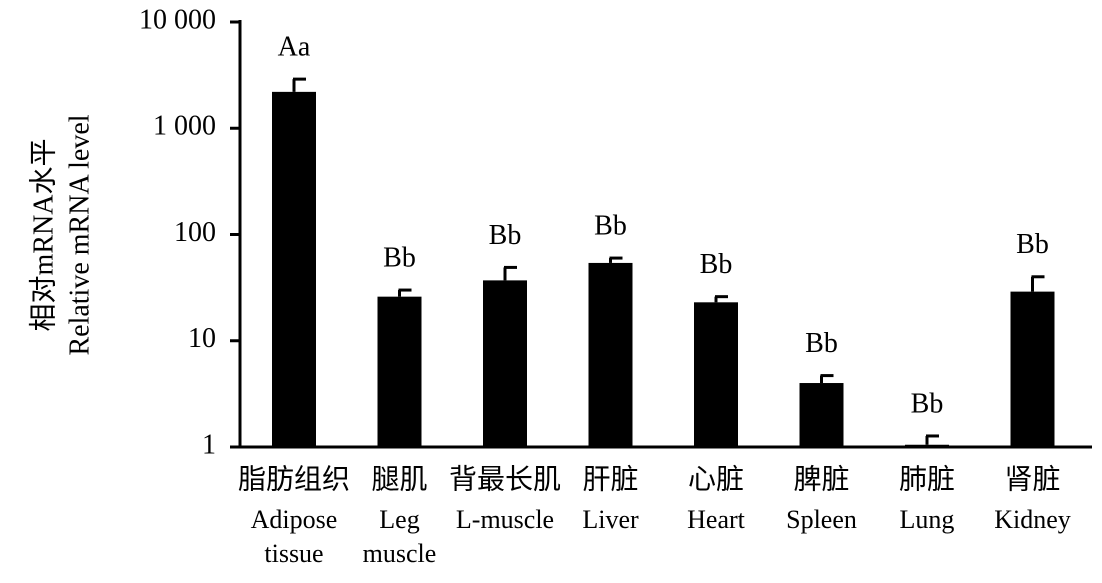 Image resolution: width=1102 pixels, height=583 pixels. What do you see at coordinates (399, 479) in the screenshot?
I see `x-tick-label: 腿肌` at bounding box center [399, 479].